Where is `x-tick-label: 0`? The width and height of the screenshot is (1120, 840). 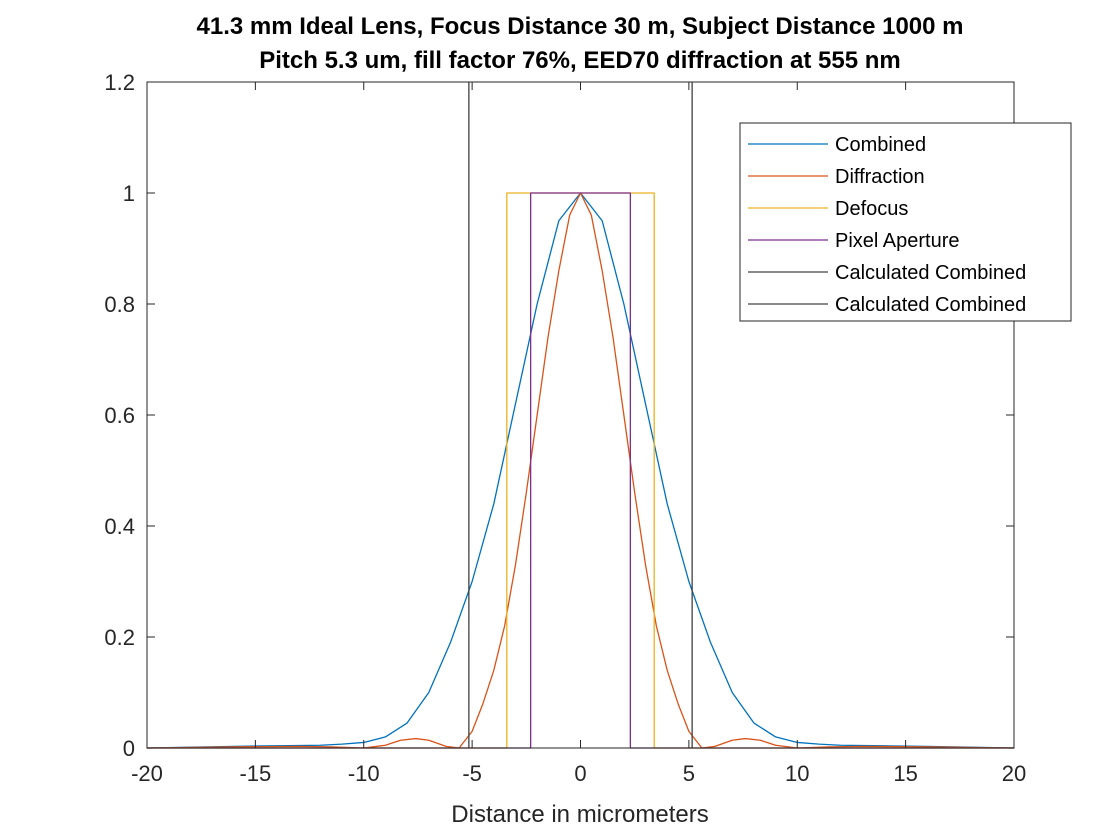
x-tick-label: 0 is located at coordinates (580, 773).